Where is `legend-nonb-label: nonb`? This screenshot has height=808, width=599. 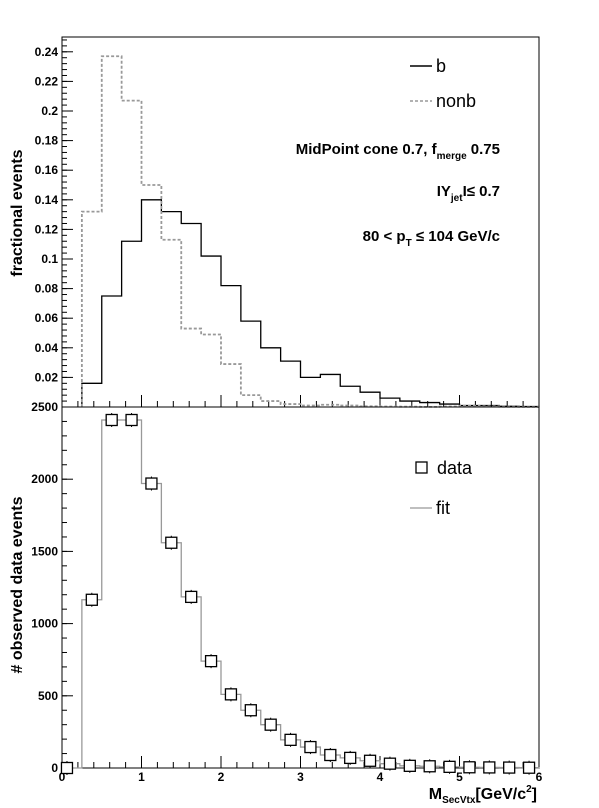 legend-nonb-label: nonb is located at coordinates (456, 101).